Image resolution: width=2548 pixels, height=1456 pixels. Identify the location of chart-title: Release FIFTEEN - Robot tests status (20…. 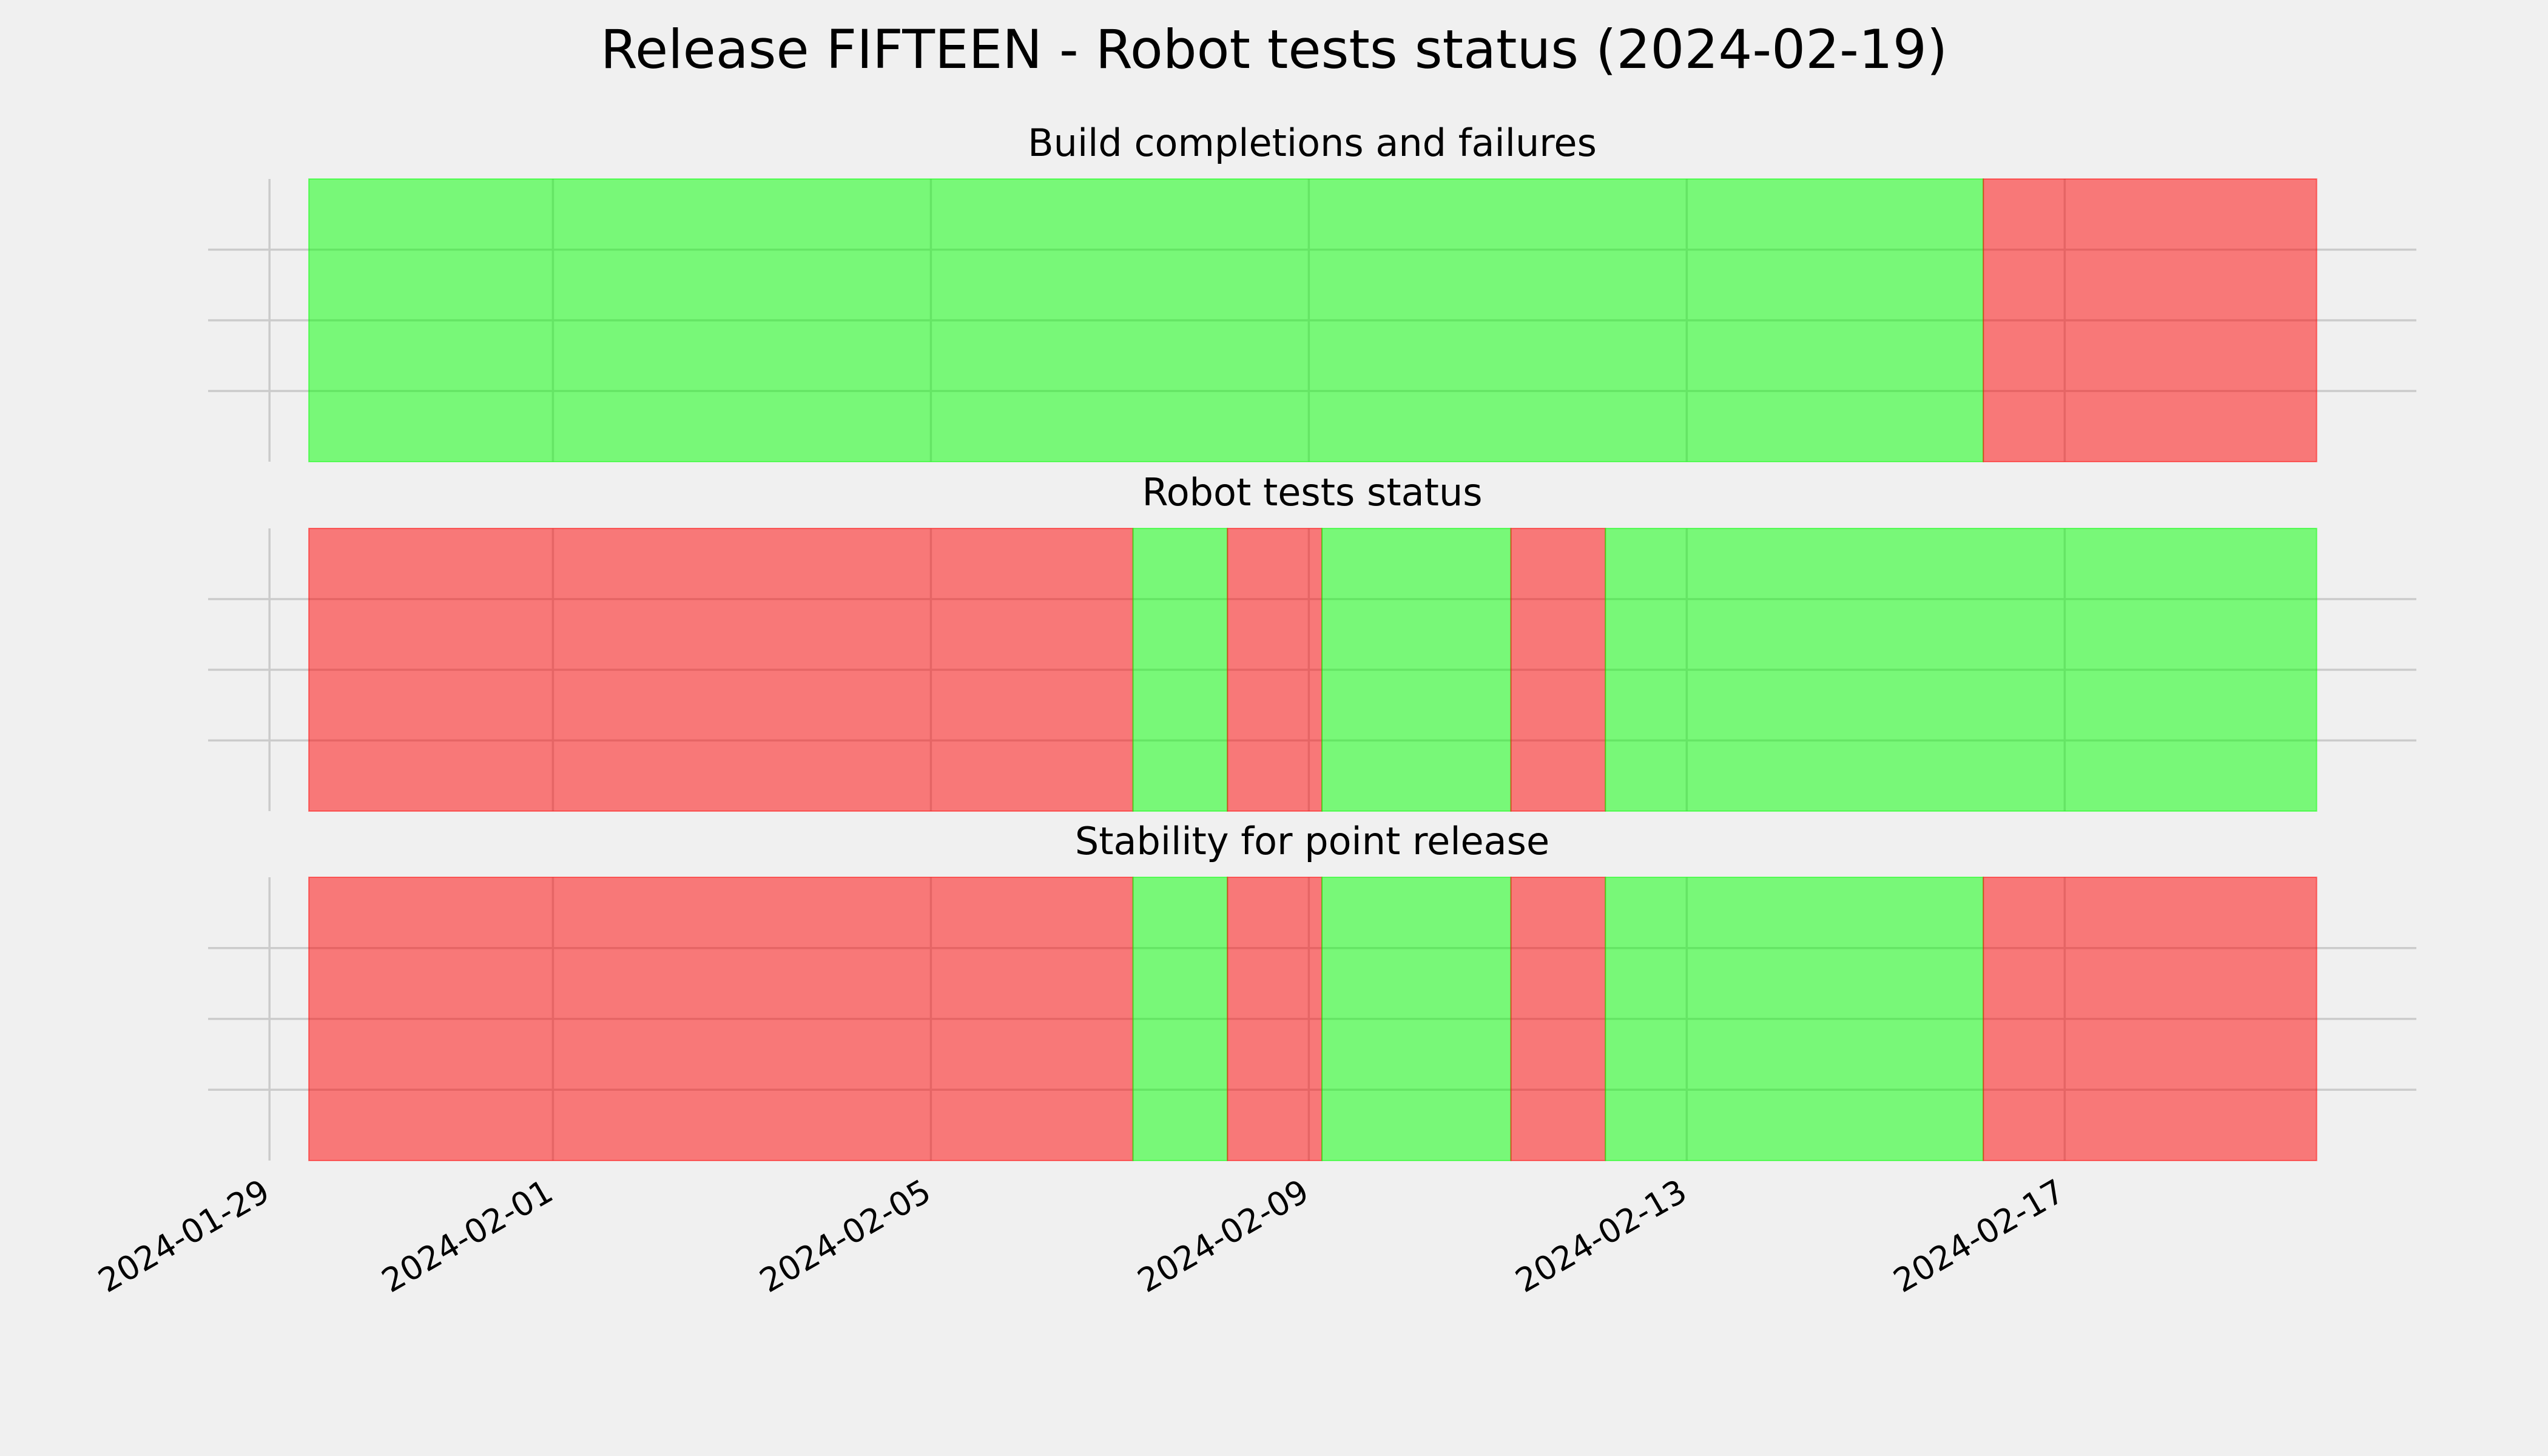
(1274, 49).